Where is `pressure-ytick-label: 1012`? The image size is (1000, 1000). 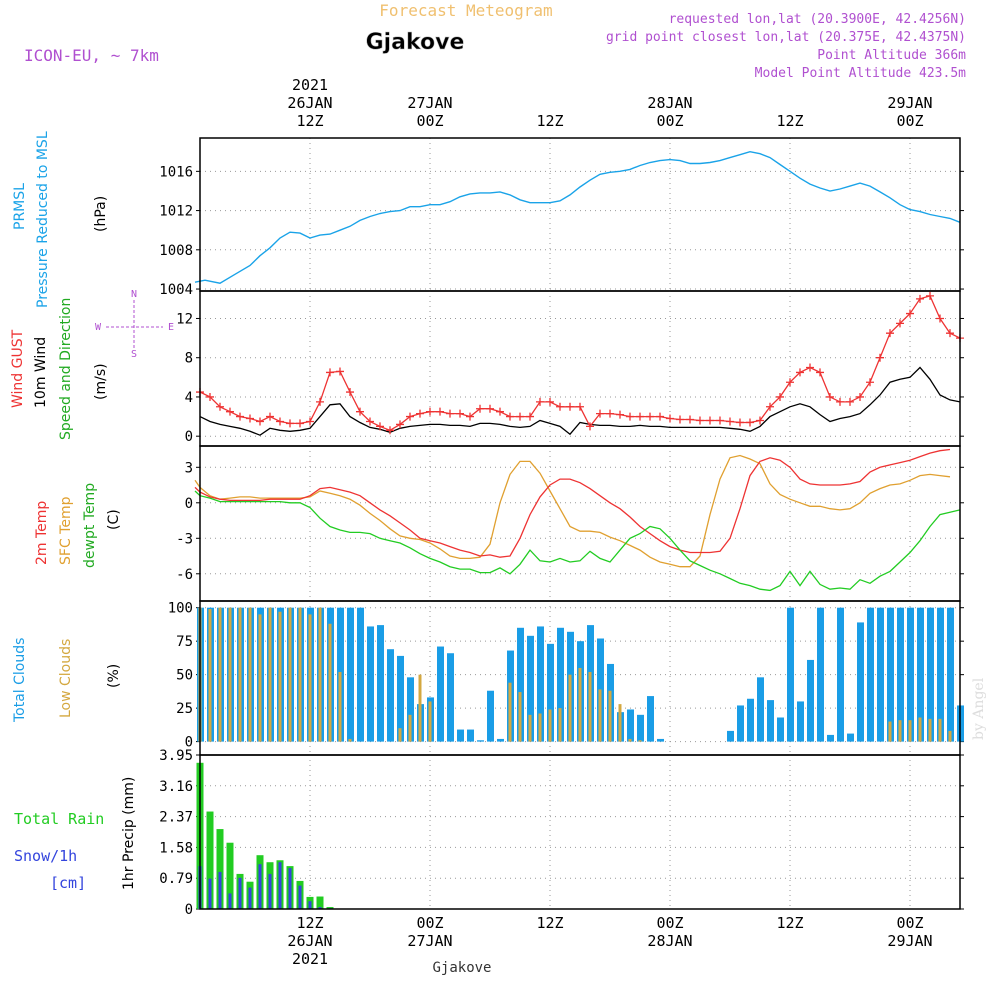 pressure-ytick-label: 1012 is located at coordinates (176, 212).